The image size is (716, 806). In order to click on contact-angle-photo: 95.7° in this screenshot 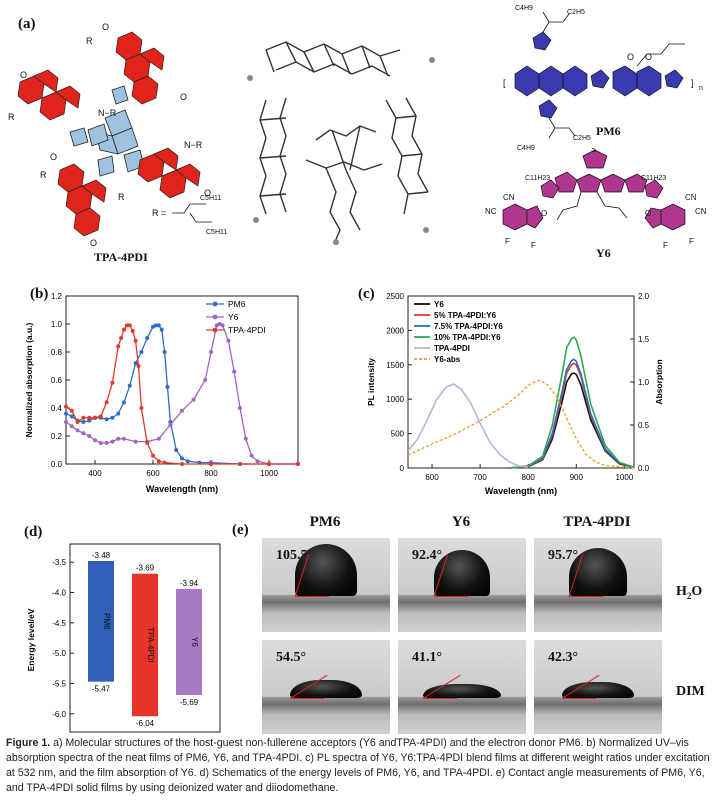, I will do `click(598, 585)`.